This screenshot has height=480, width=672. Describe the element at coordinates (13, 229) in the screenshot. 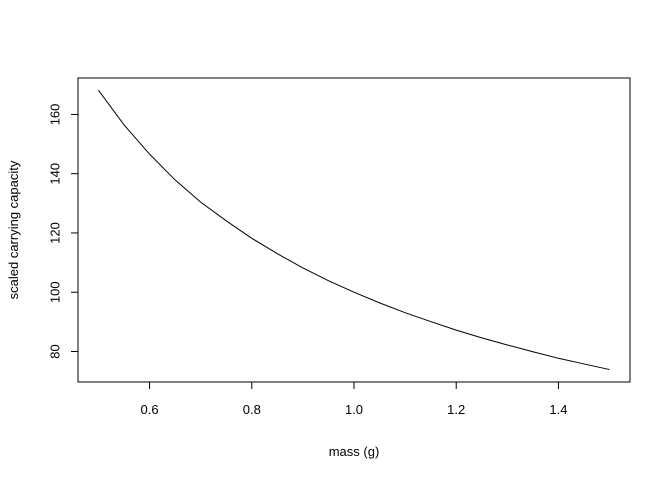

I see `y-axis-title: scaled carrying capacity` at that location.